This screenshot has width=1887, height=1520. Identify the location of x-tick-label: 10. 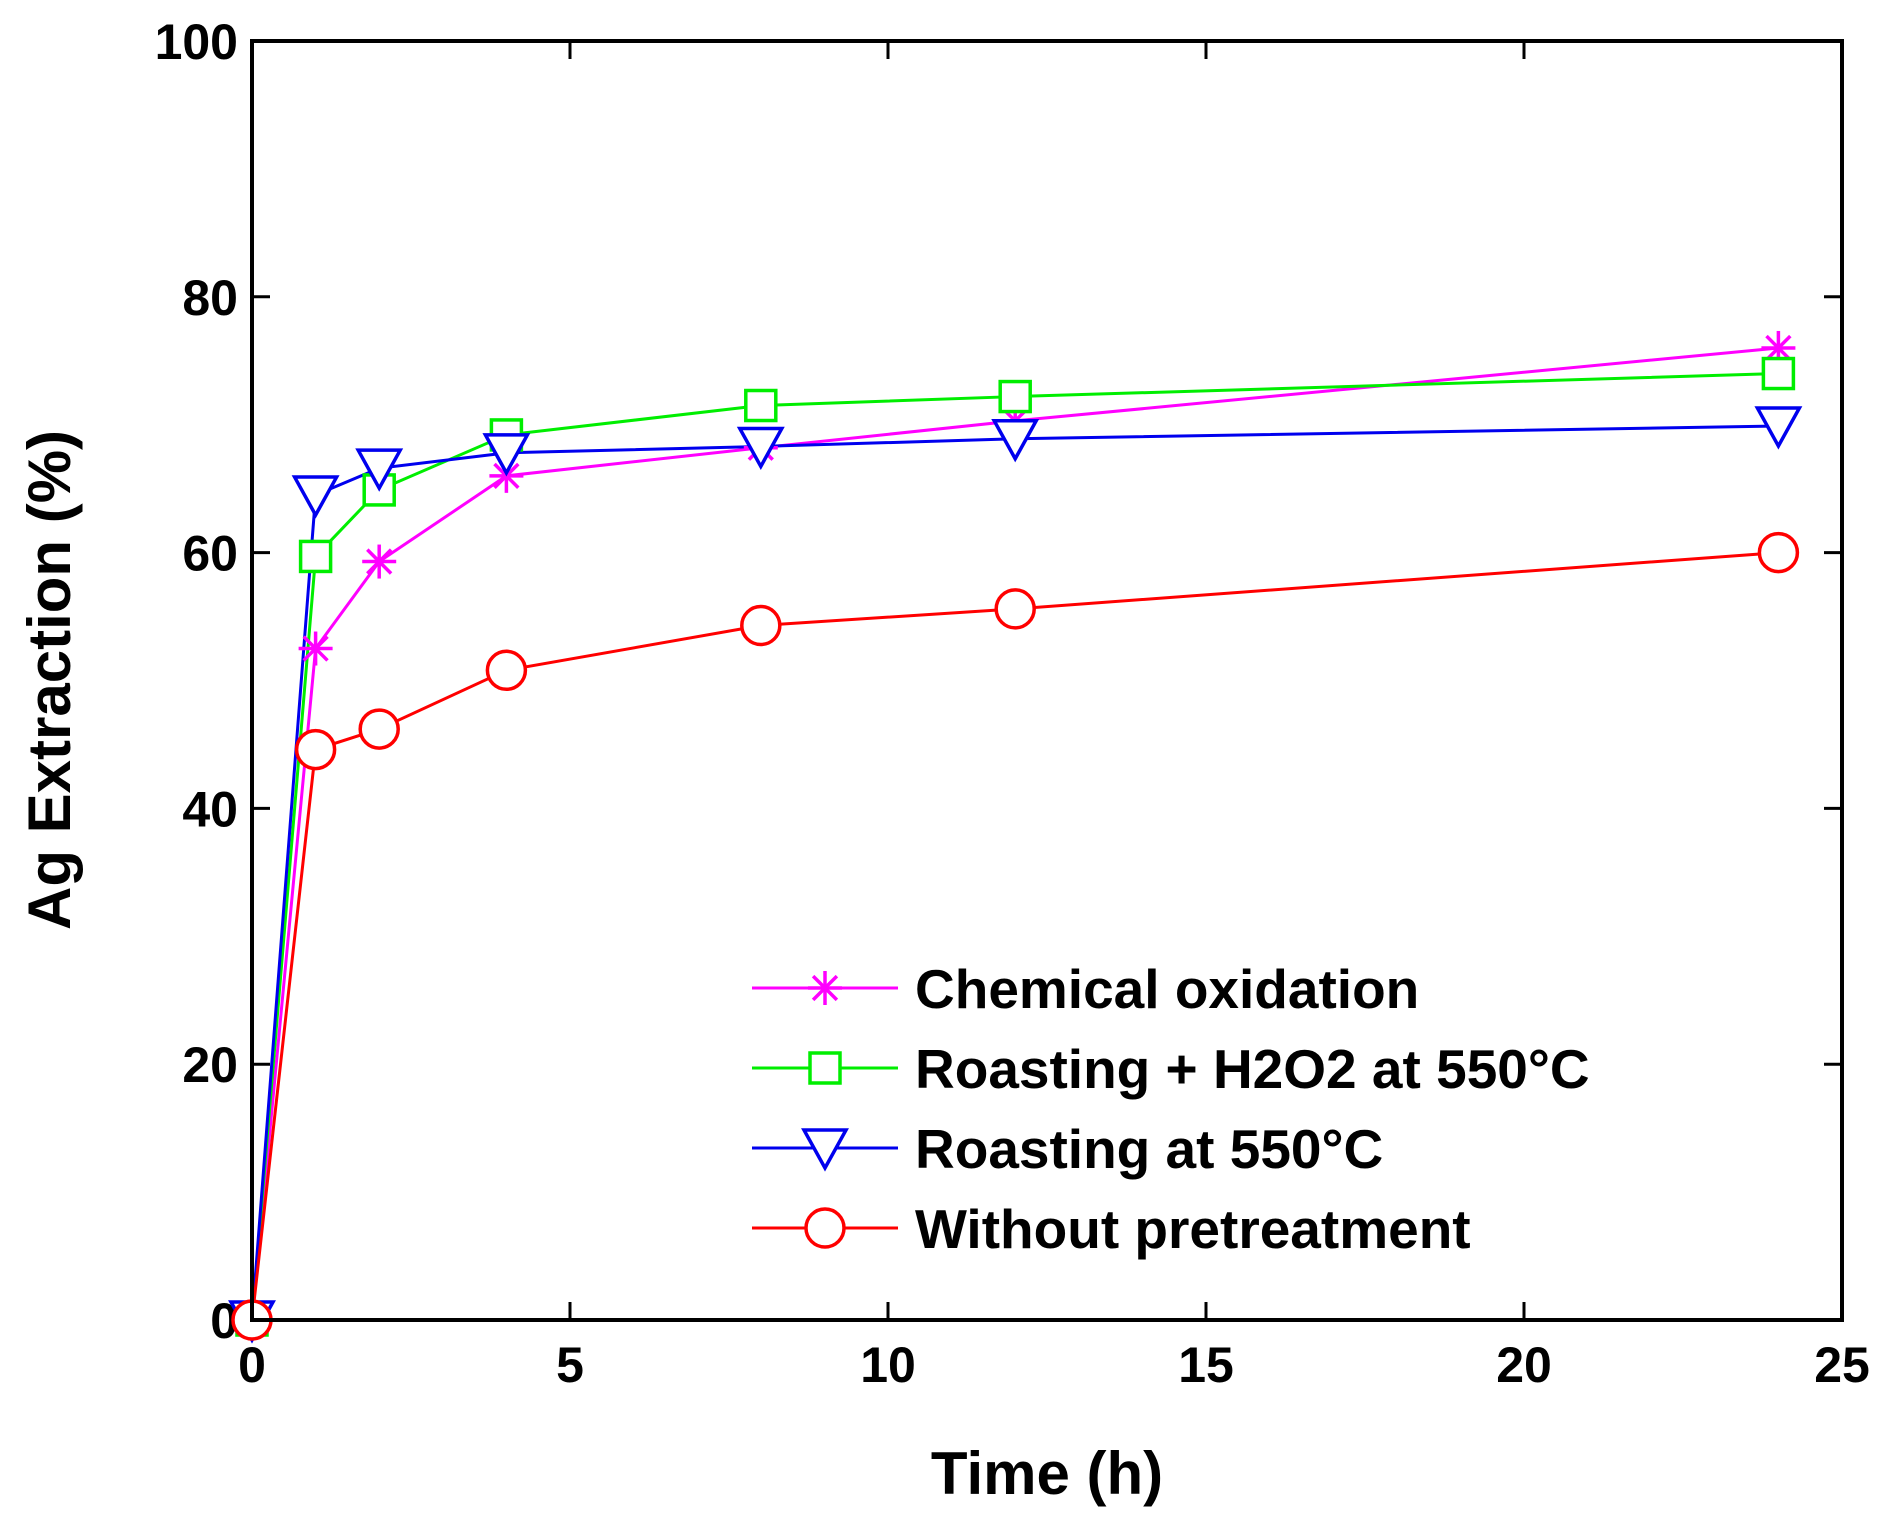
(888, 1365).